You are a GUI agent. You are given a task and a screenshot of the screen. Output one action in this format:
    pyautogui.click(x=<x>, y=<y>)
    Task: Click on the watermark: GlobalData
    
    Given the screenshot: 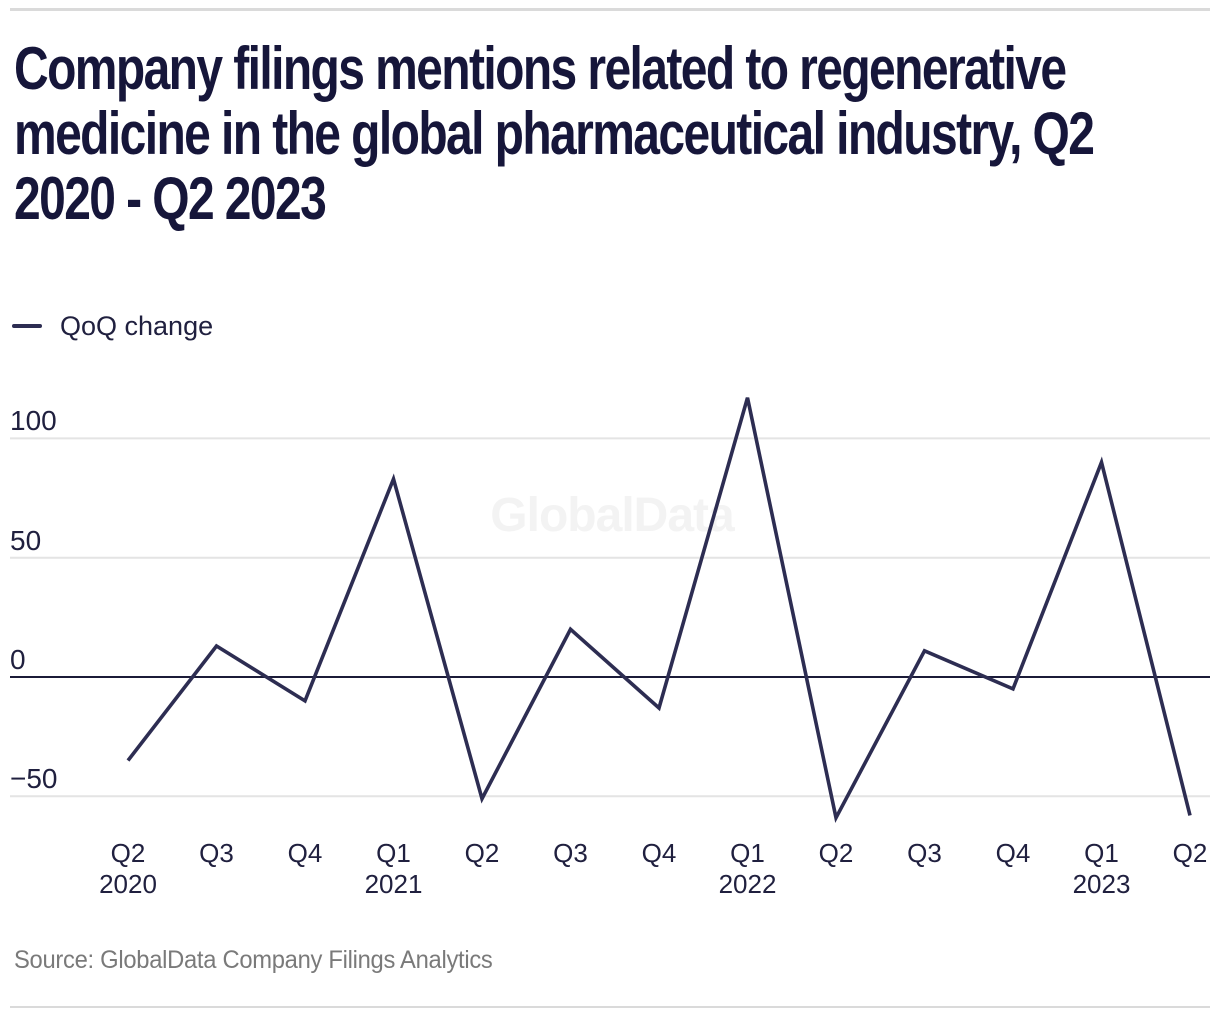 What is the action you would take?
    pyautogui.click(x=612, y=515)
    